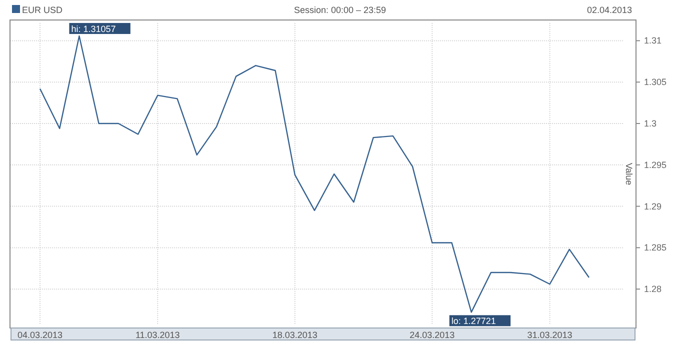 Image resolution: width=688 pixels, height=345 pixels. Describe the element at coordinates (655, 82) in the screenshot. I see `y-tick-label: 1.305` at that location.